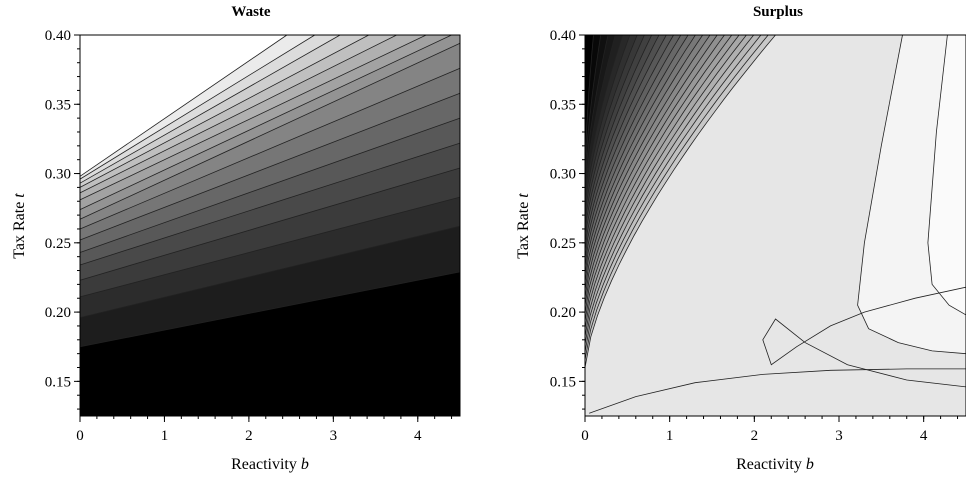 This screenshot has width=966, height=479. Describe the element at coordinates (563, 36) in the screenshot. I see `surplus-y-tick-label: 0.40` at that location.